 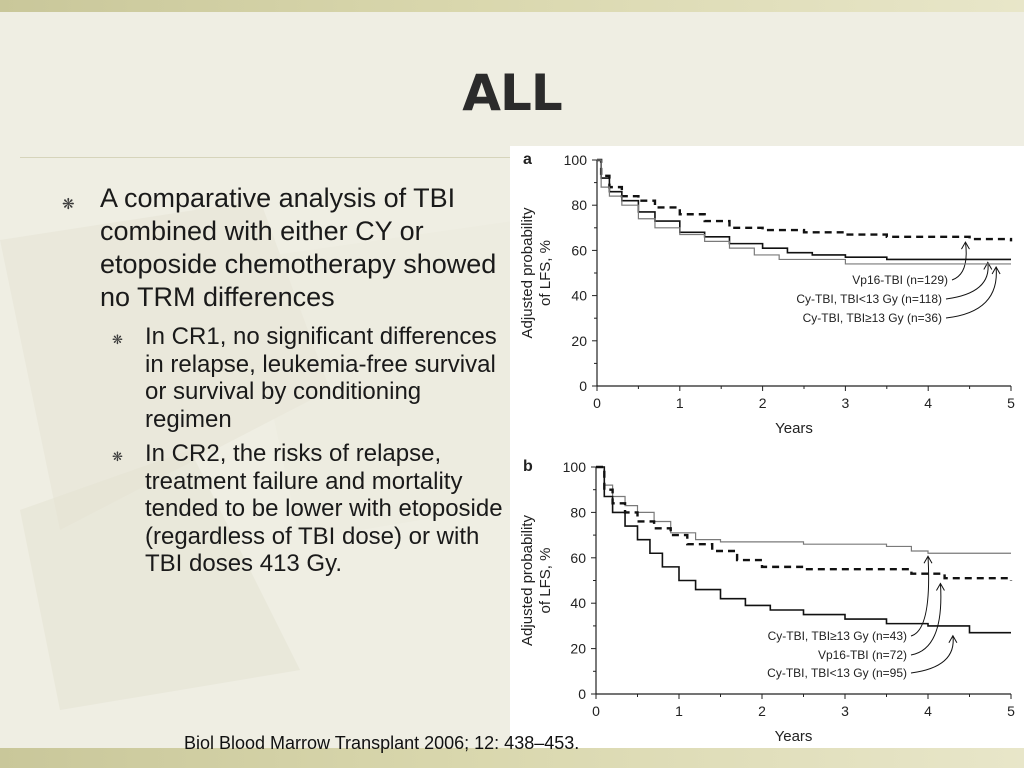 What do you see at coordinates (528, 466) in the screenshot?
I see `panel-label: b` at bounding box center [528, 466].